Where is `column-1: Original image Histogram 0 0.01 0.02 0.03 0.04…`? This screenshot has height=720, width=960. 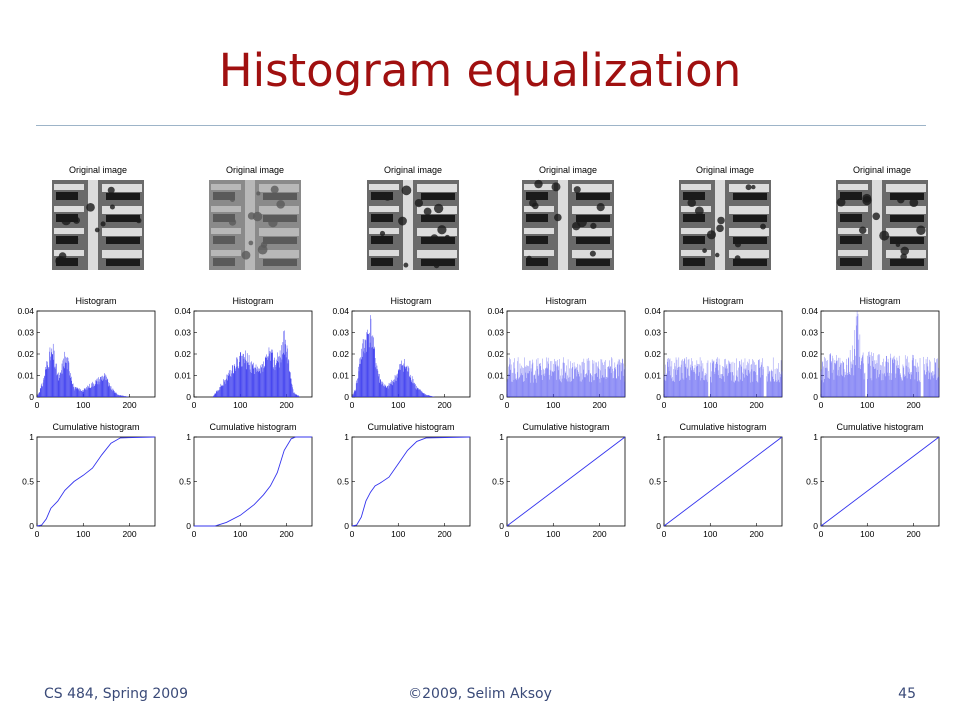
column-1: Original image Histogram 0 0.01 0.02 0.03 0.04… is located at coordinates (86, 352).